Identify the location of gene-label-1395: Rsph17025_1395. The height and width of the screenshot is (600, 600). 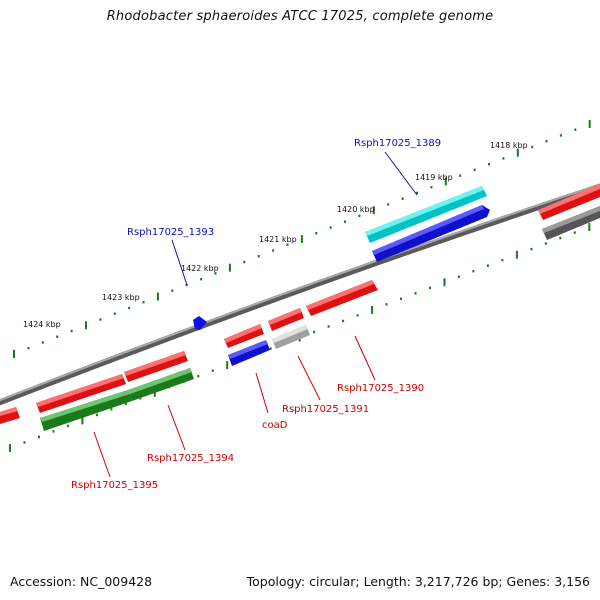
(114, 485).